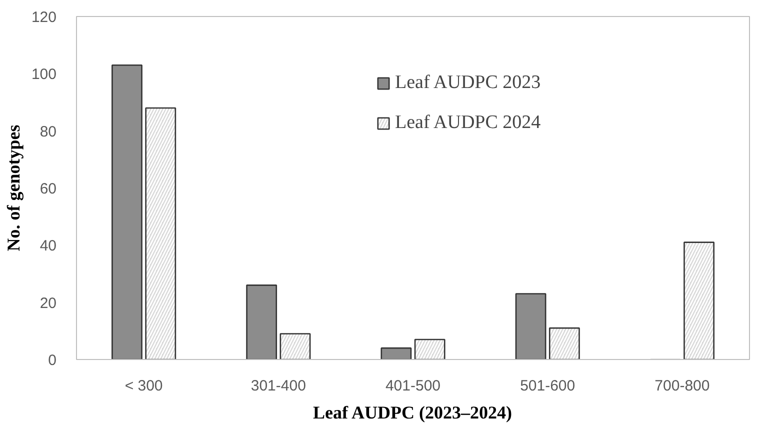 The image size is (757, 425). I want to click on legend-label: Leaf AUDPC 2023, so click(468, 83).